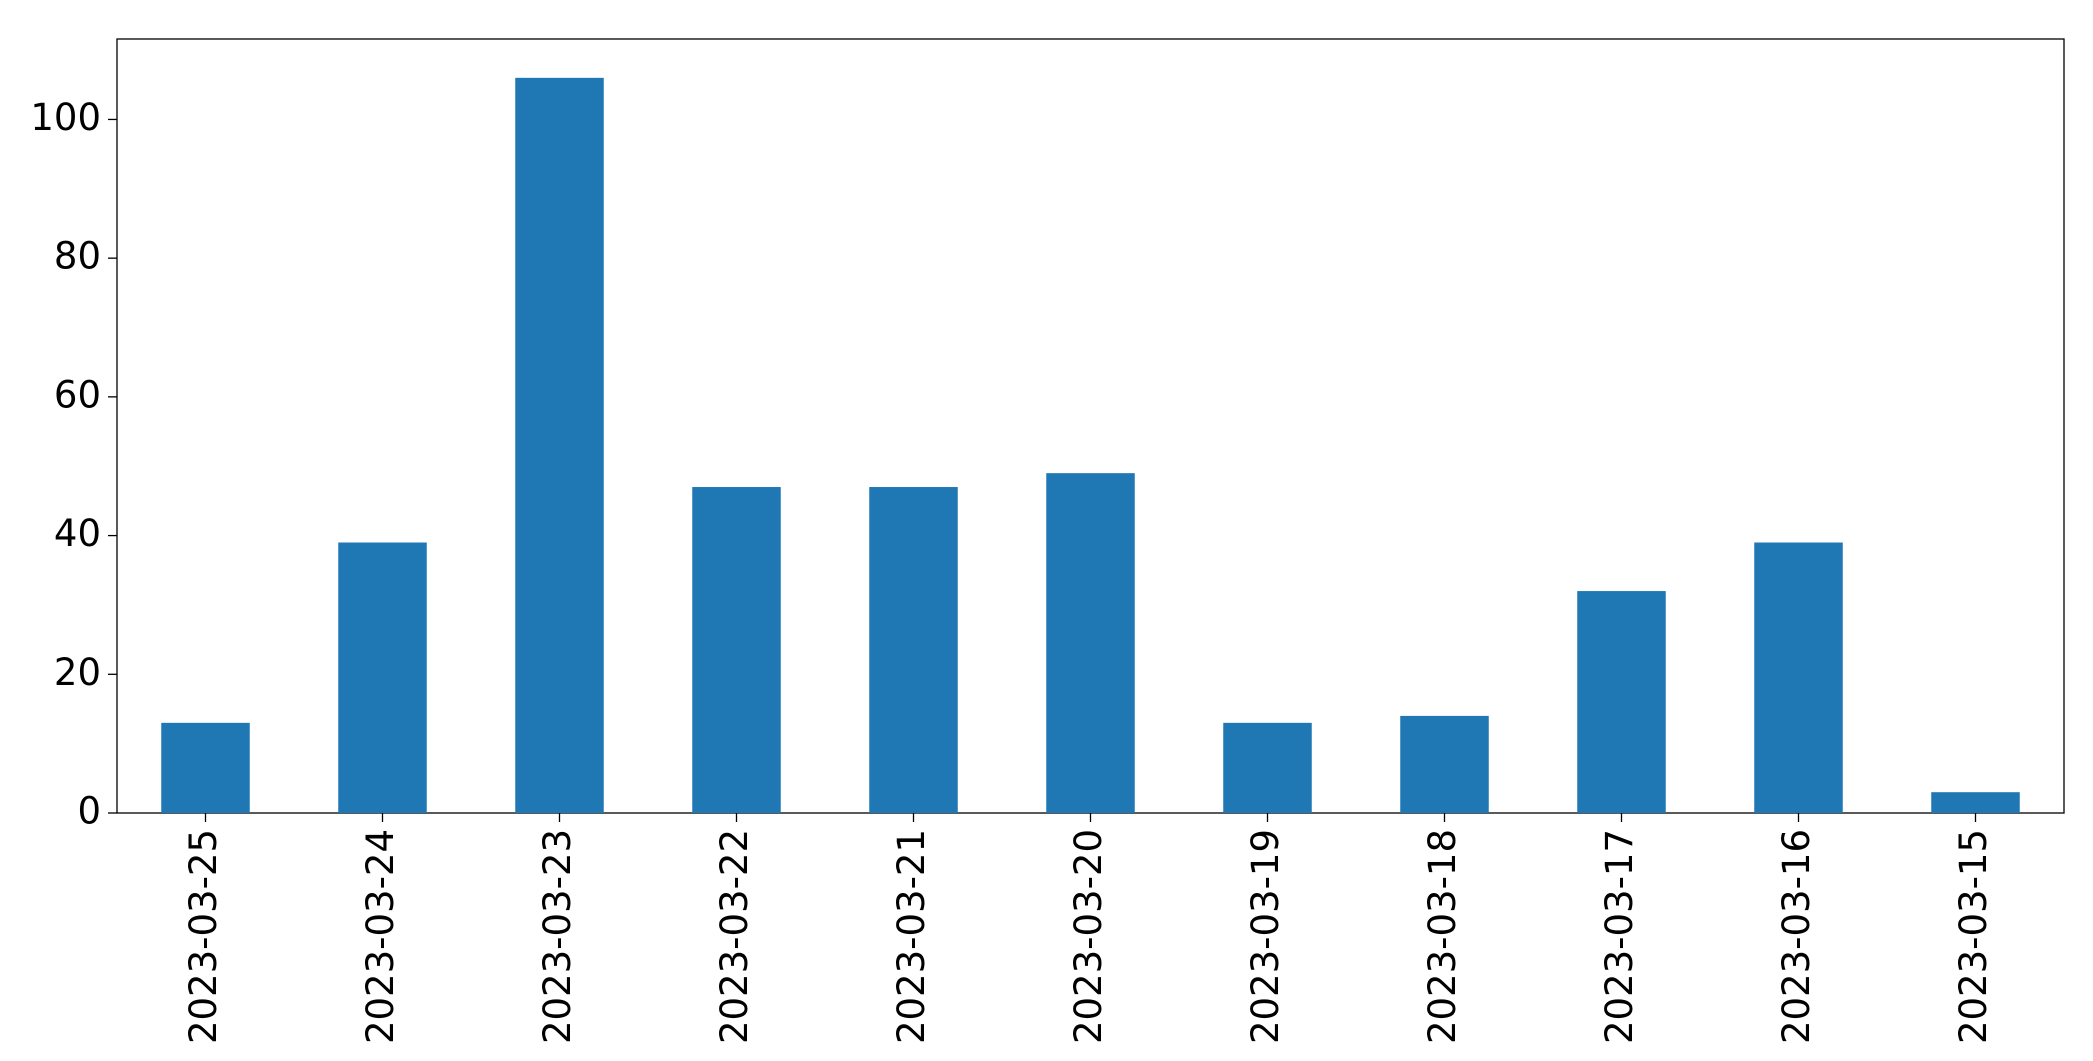 The width and height of the screenshot is (2093, 1061). What do you see at coordinates (89, 811) in the screenshot?
I see `y-tick-label: 0` at bounding box center [89, 811].